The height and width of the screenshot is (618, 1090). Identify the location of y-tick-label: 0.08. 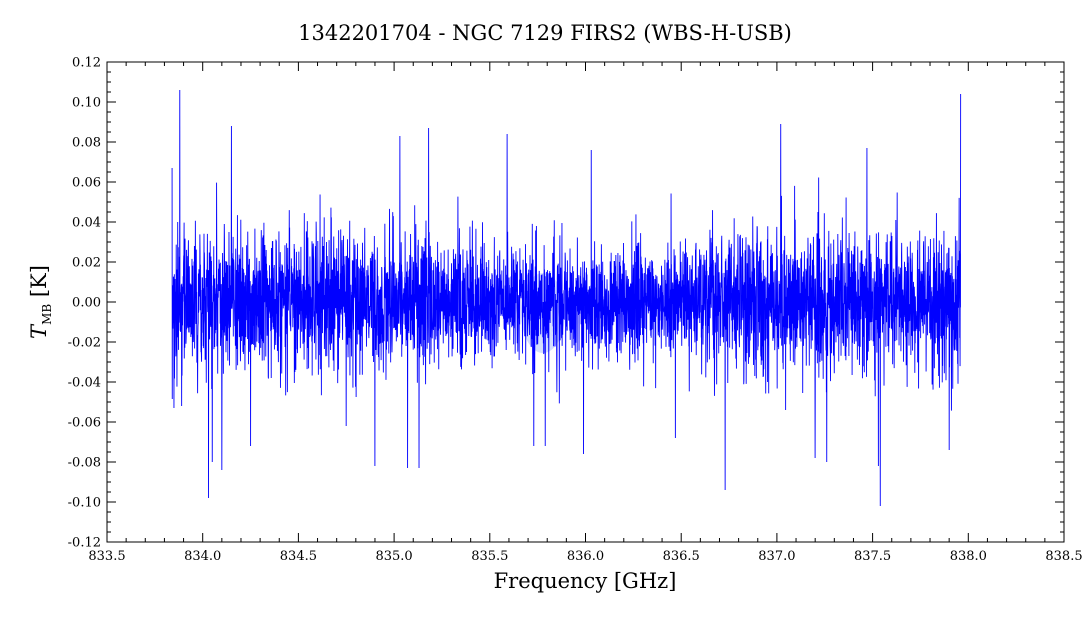
(86, 143).